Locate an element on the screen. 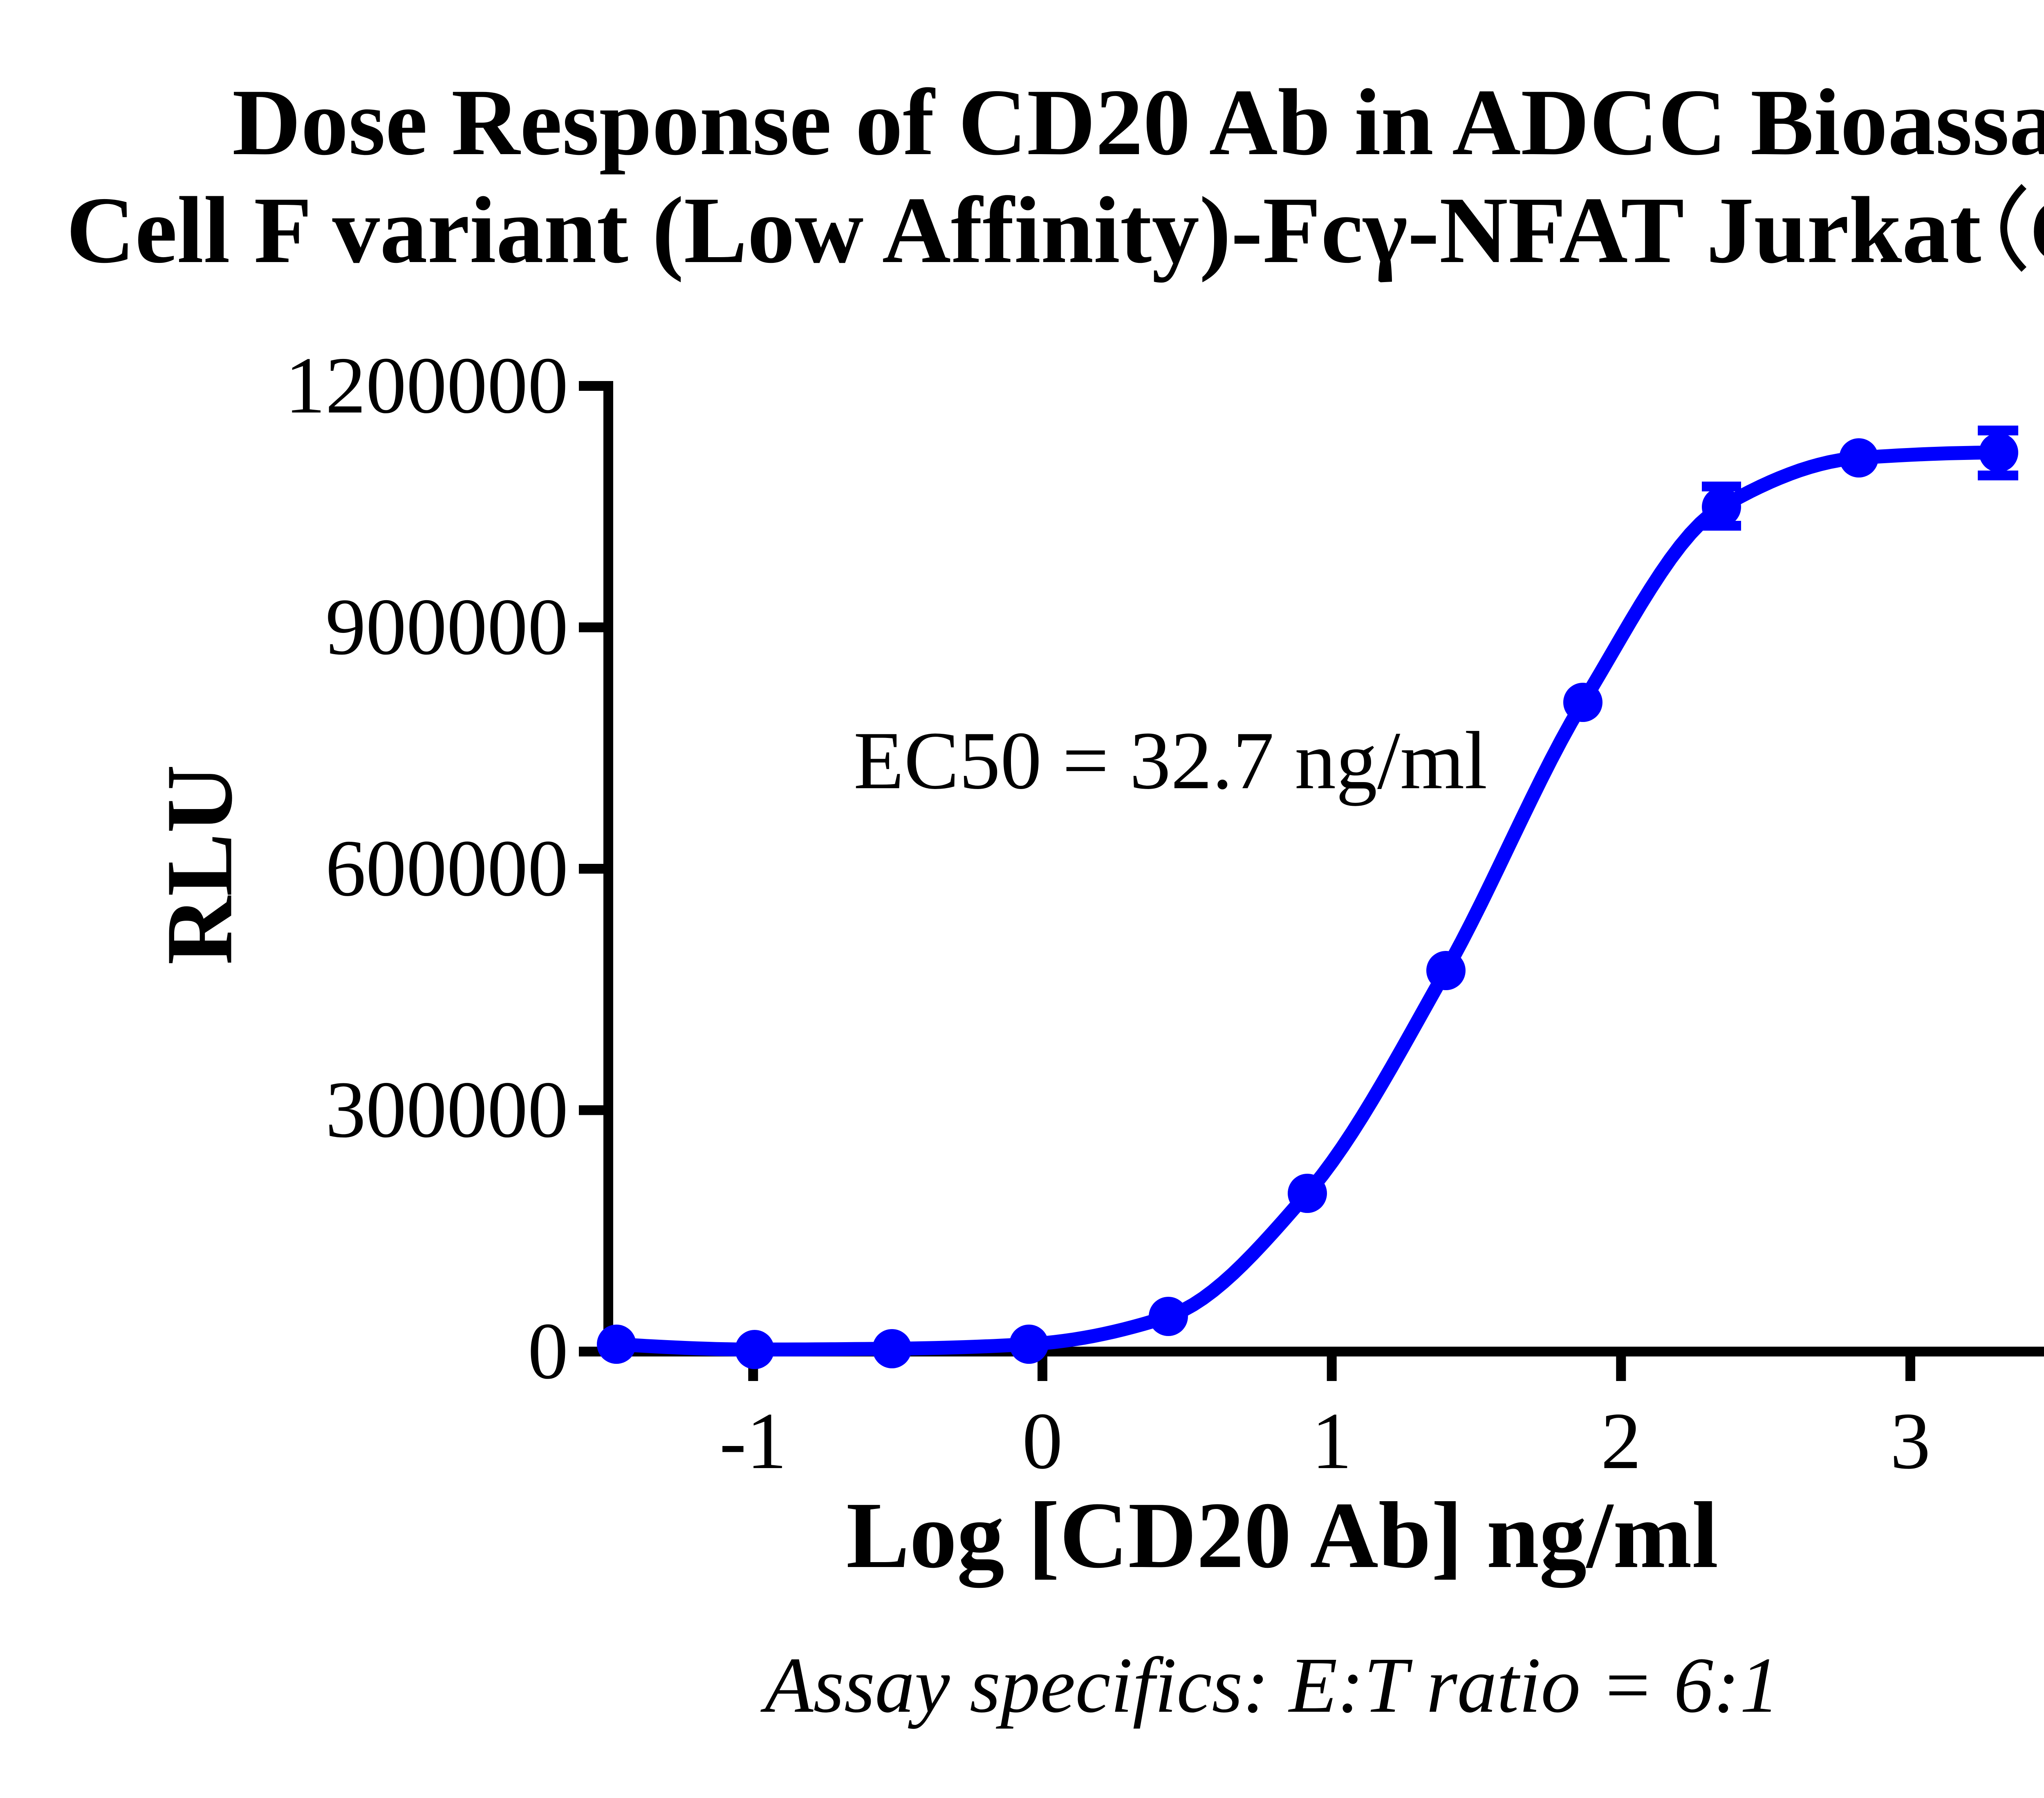  svg-text: 300000 is located at coordinates (447, 1110).